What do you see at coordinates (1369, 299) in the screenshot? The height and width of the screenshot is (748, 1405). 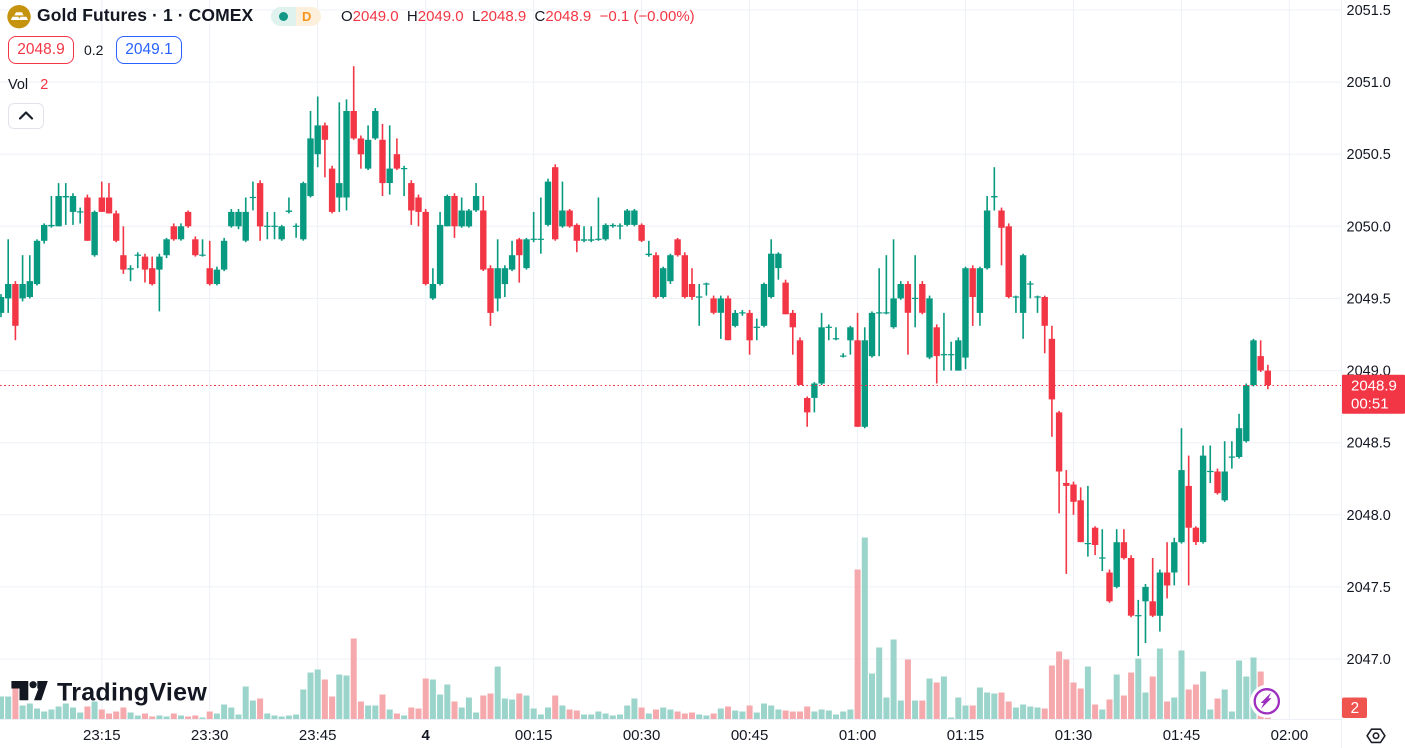 I see `svg-text: 2049.5` at bounding box center [1369, 299].